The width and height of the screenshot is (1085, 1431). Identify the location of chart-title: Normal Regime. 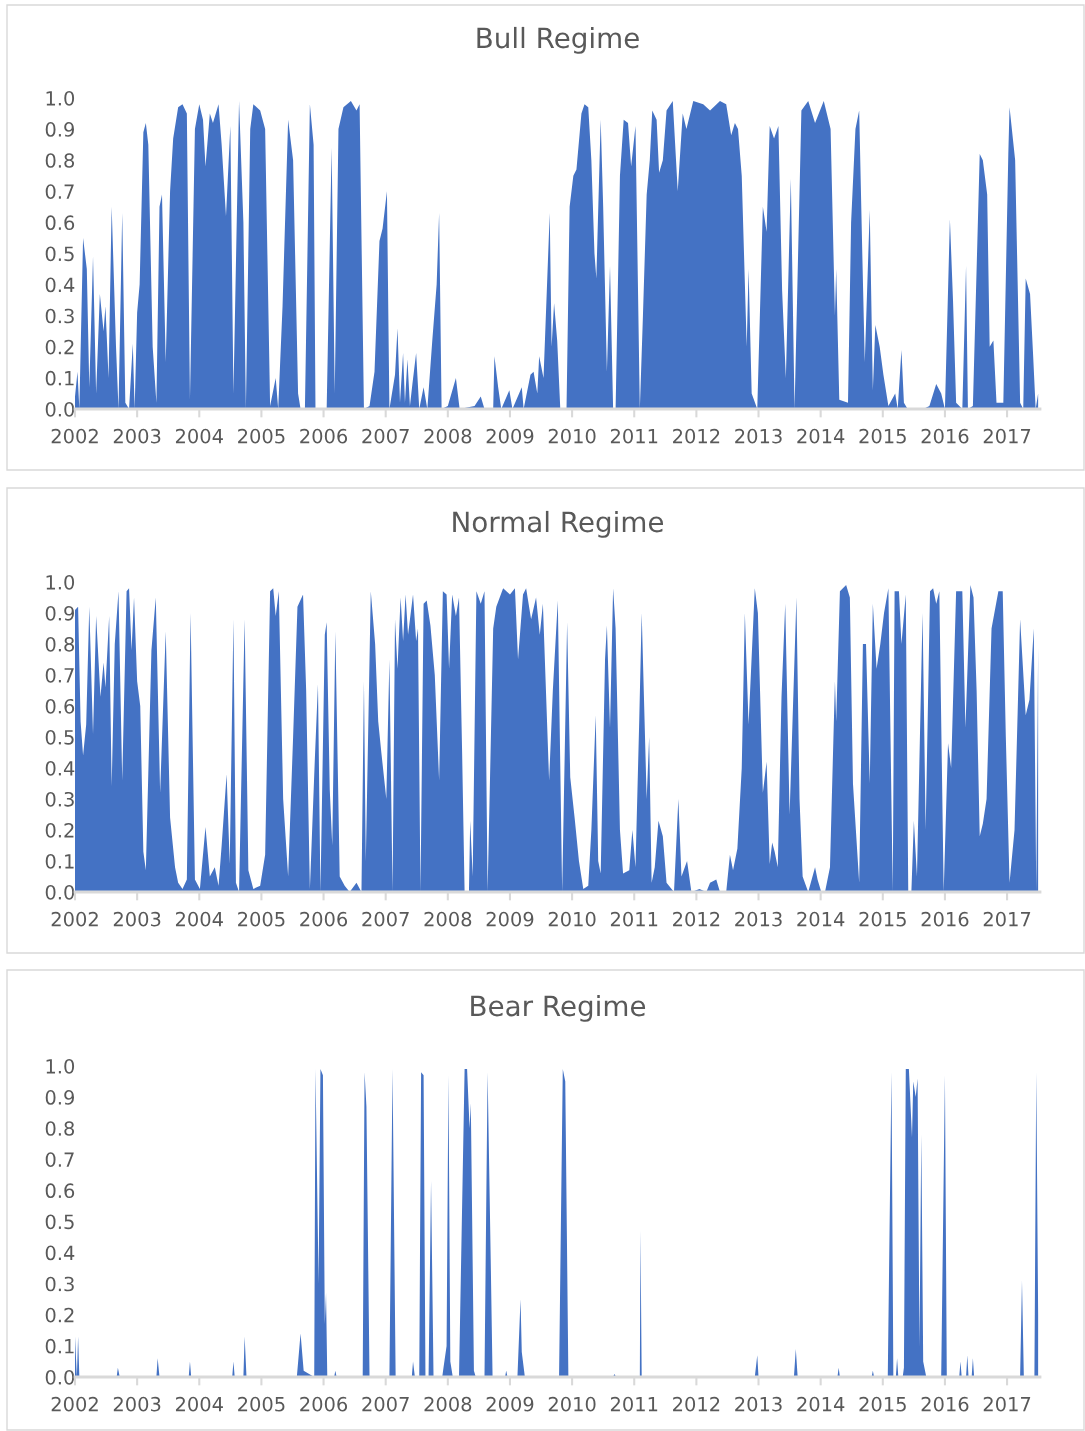
(558, 524).